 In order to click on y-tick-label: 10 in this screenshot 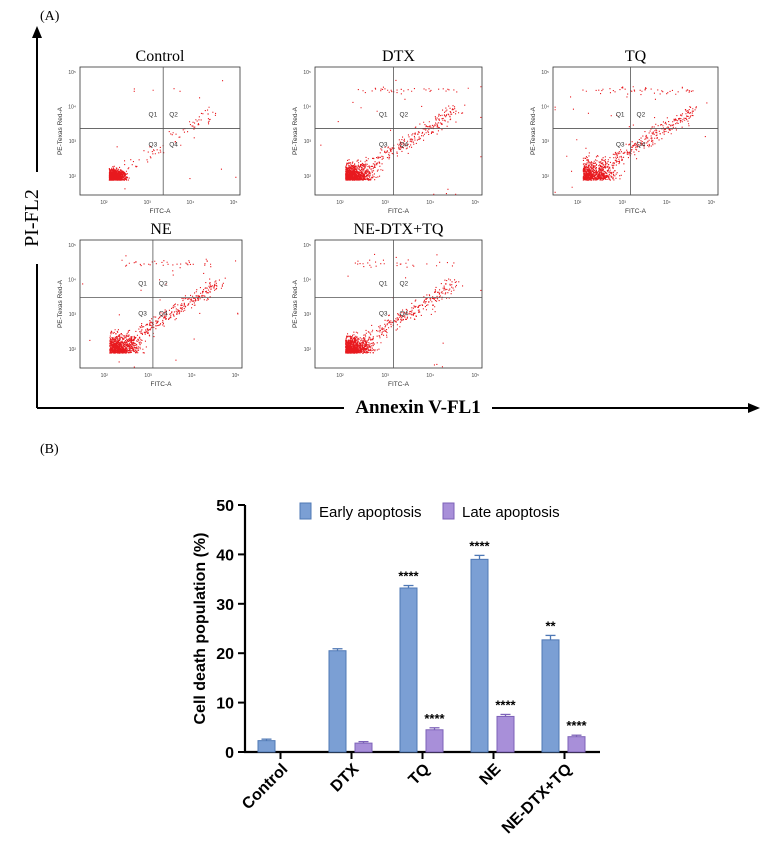, I will do `click(225, 704)`.